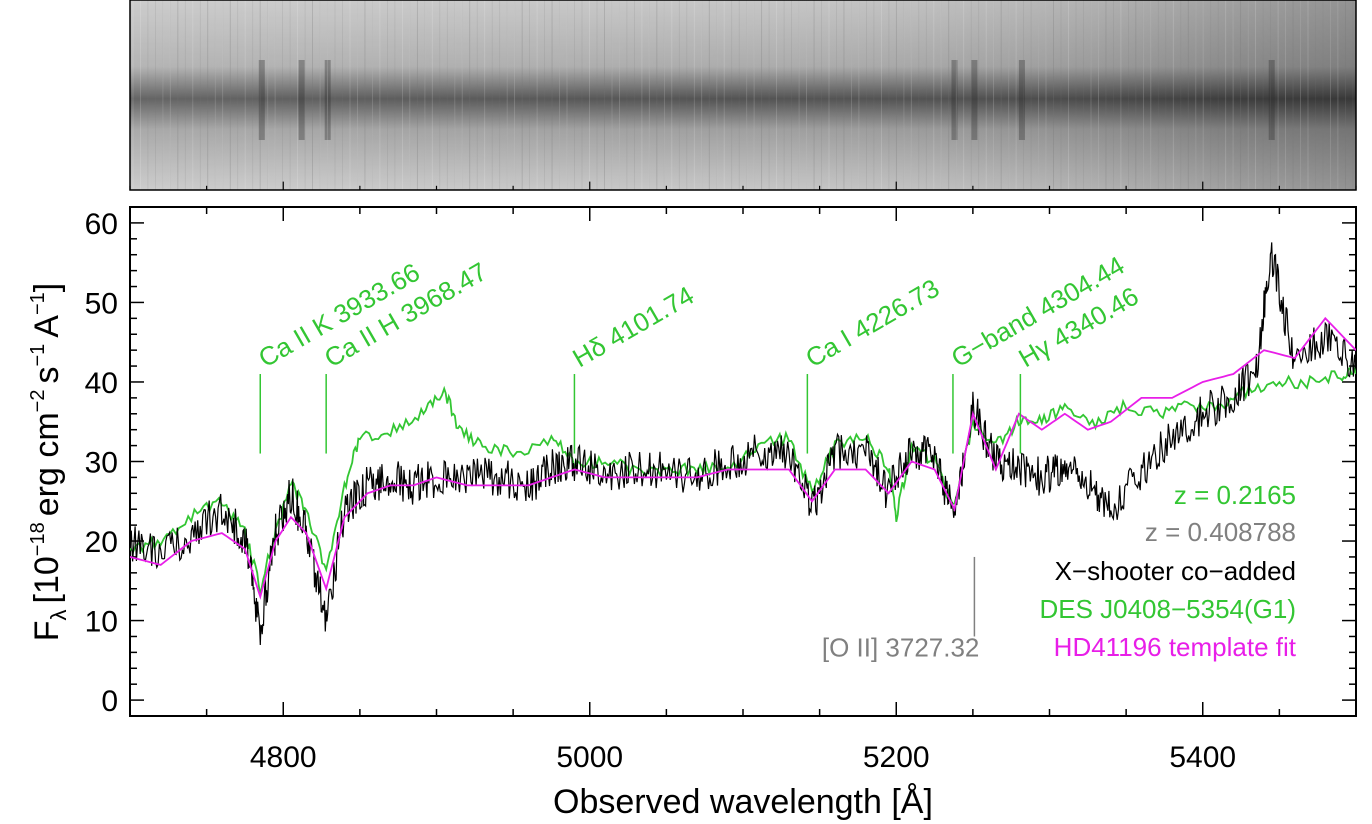  I want to click on x-axis-title: Observed wavelength [Å], so click(743, 802).